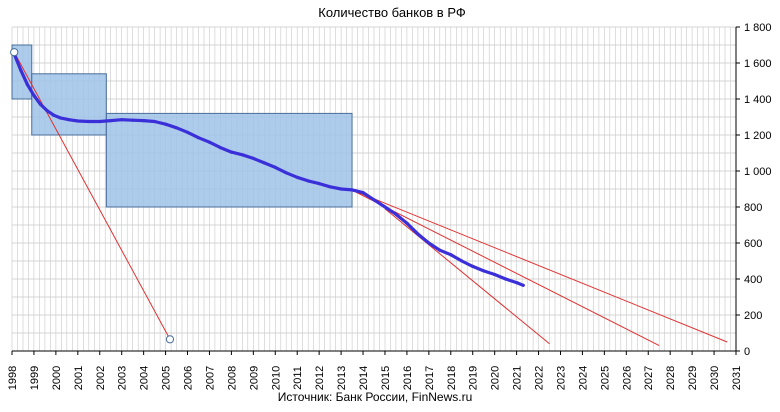  What do you see at coordinates (758, 190) in the screenshot?
I see `y-tick-labels: 0 200 400 600 800 1 000 1 200 1 400 1 600 1 800` at bounding box center [758, 190].